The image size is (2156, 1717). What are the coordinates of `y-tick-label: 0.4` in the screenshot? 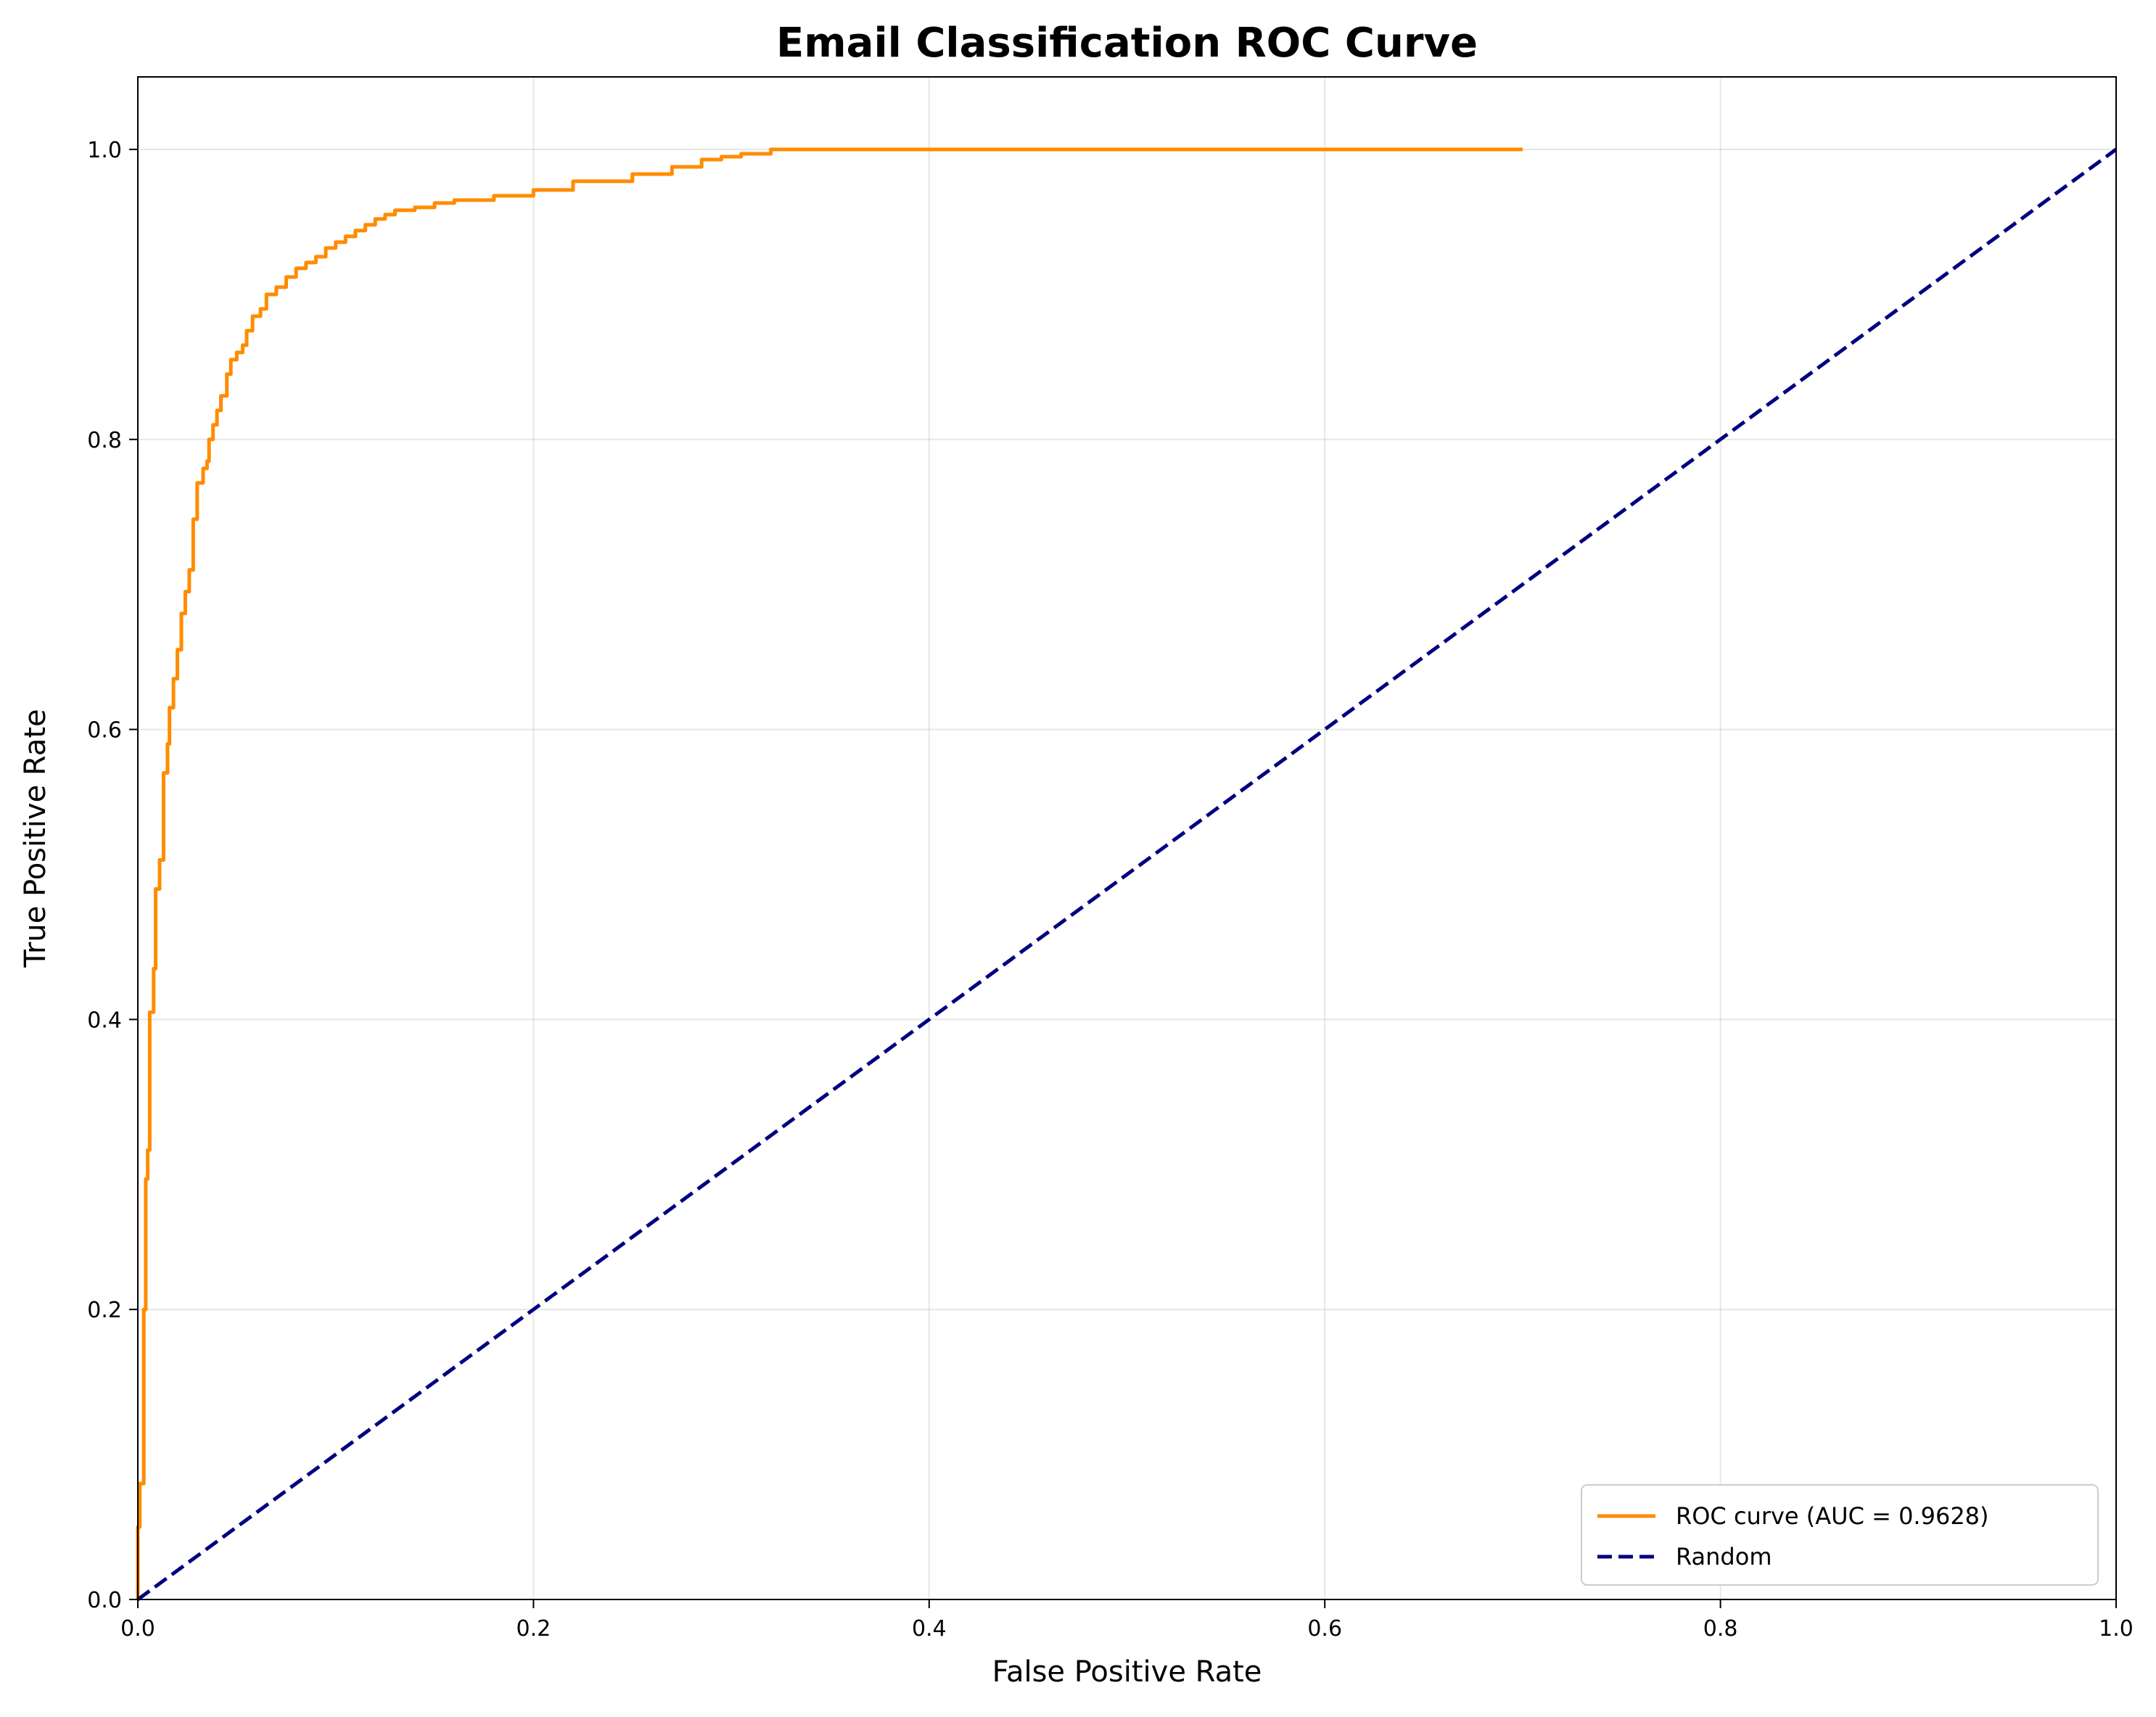 It's located at (104, 1020).